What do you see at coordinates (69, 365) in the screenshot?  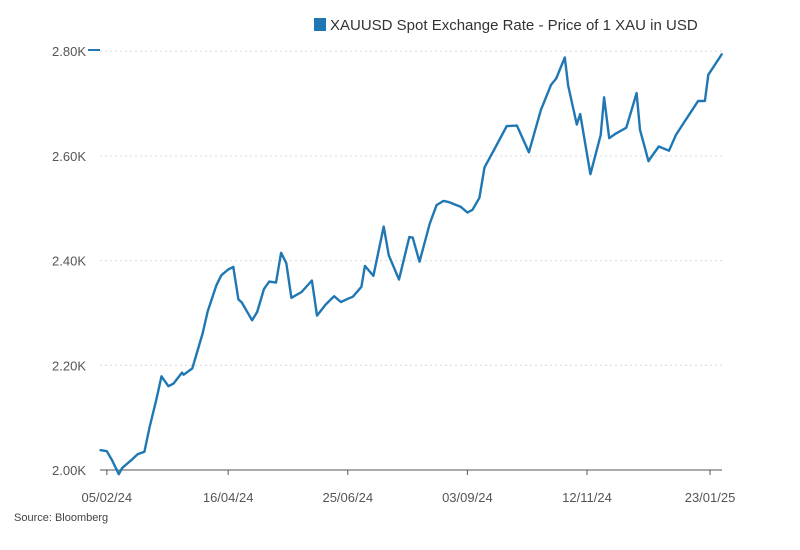 I see `y-tick-label: 2.20K` at bounding box center [69, 365].